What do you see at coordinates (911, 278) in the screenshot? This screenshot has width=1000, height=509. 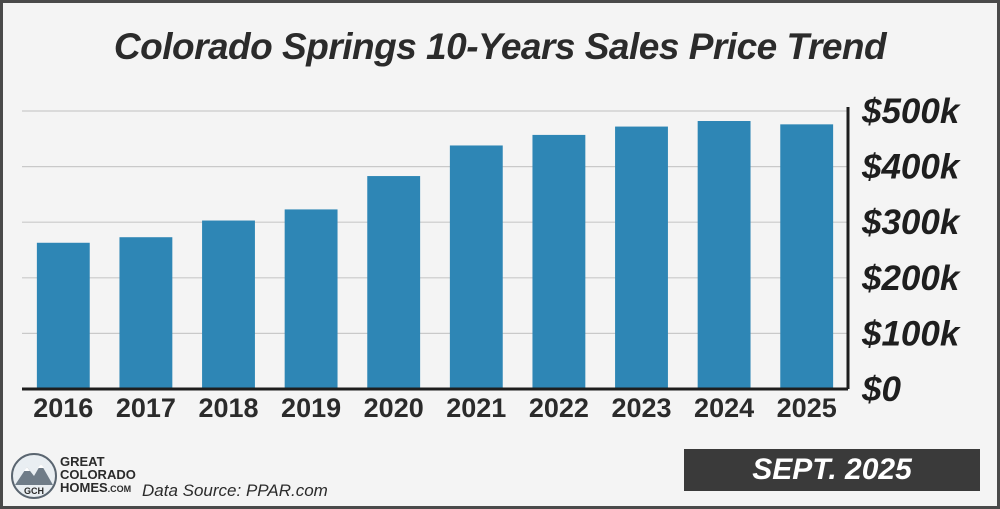 I see `y-tick-label: $200k` at bounding box center [911, 278].